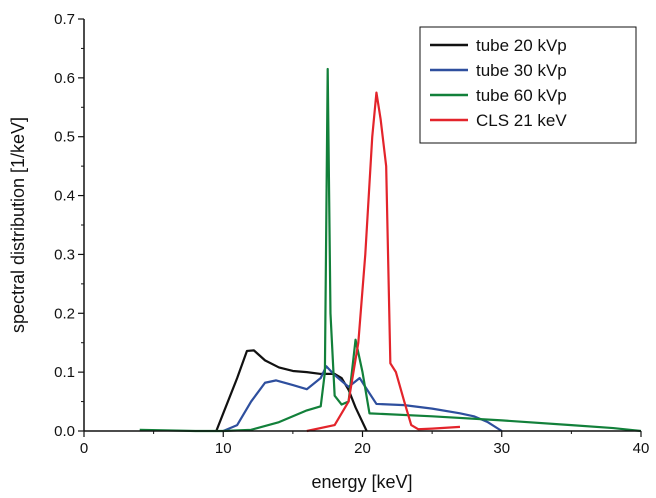 Image resolution: width=656 pixels, height=498 pixels. Describe the element at coordinates (64, 431) in the screenshot. I see `y-tick-label: 0.0` at that location.